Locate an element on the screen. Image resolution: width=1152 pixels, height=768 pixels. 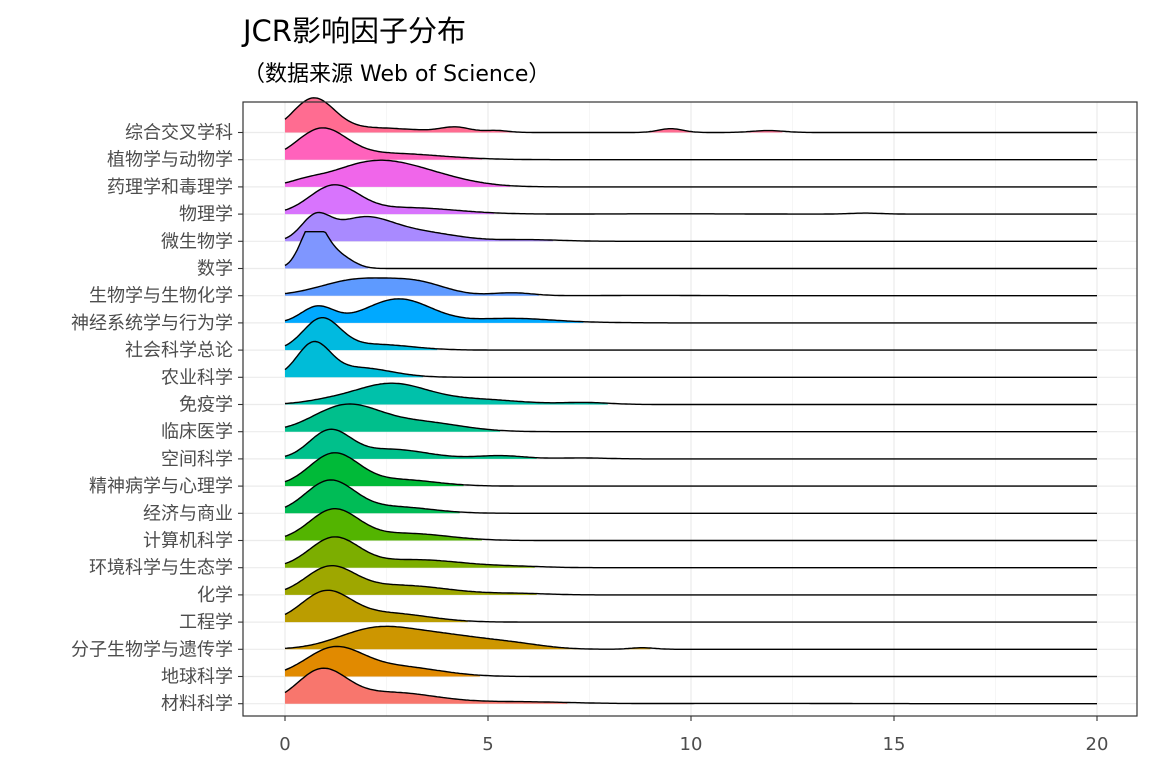
y-tick-label: 农业科学 is located at coordinates (197, 377).